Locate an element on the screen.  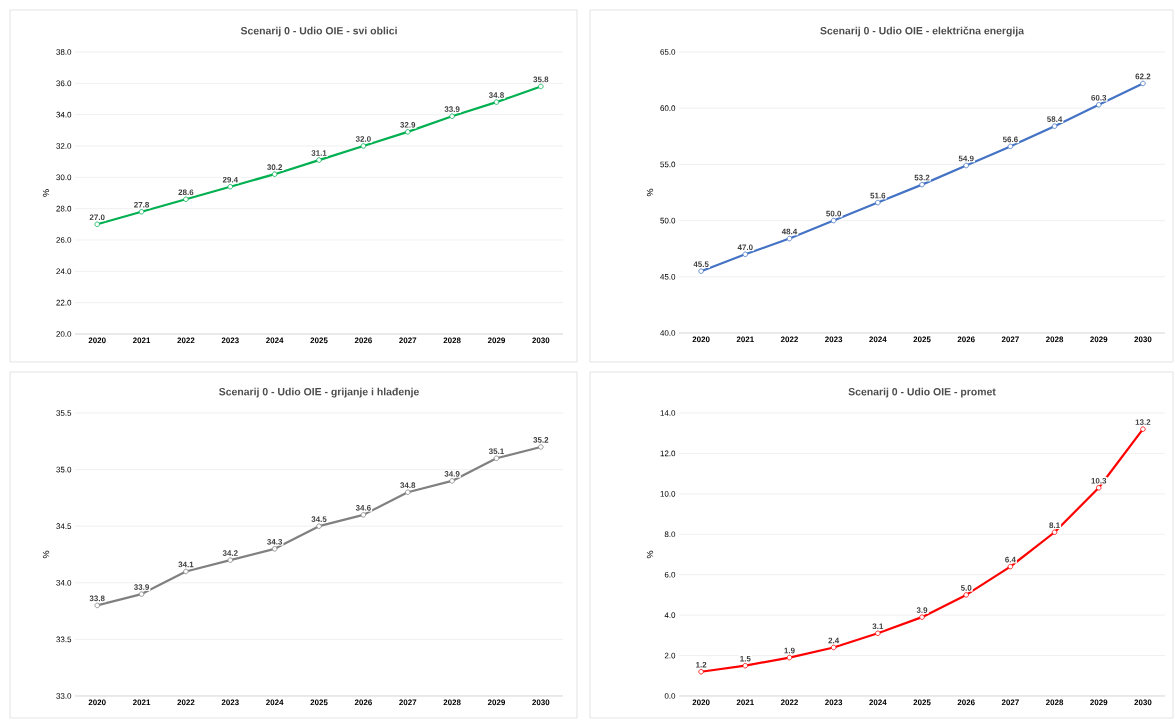
chart-title: Scenarij 0 - Udio OIE - svi oblici is located at coordinates (318, 31).